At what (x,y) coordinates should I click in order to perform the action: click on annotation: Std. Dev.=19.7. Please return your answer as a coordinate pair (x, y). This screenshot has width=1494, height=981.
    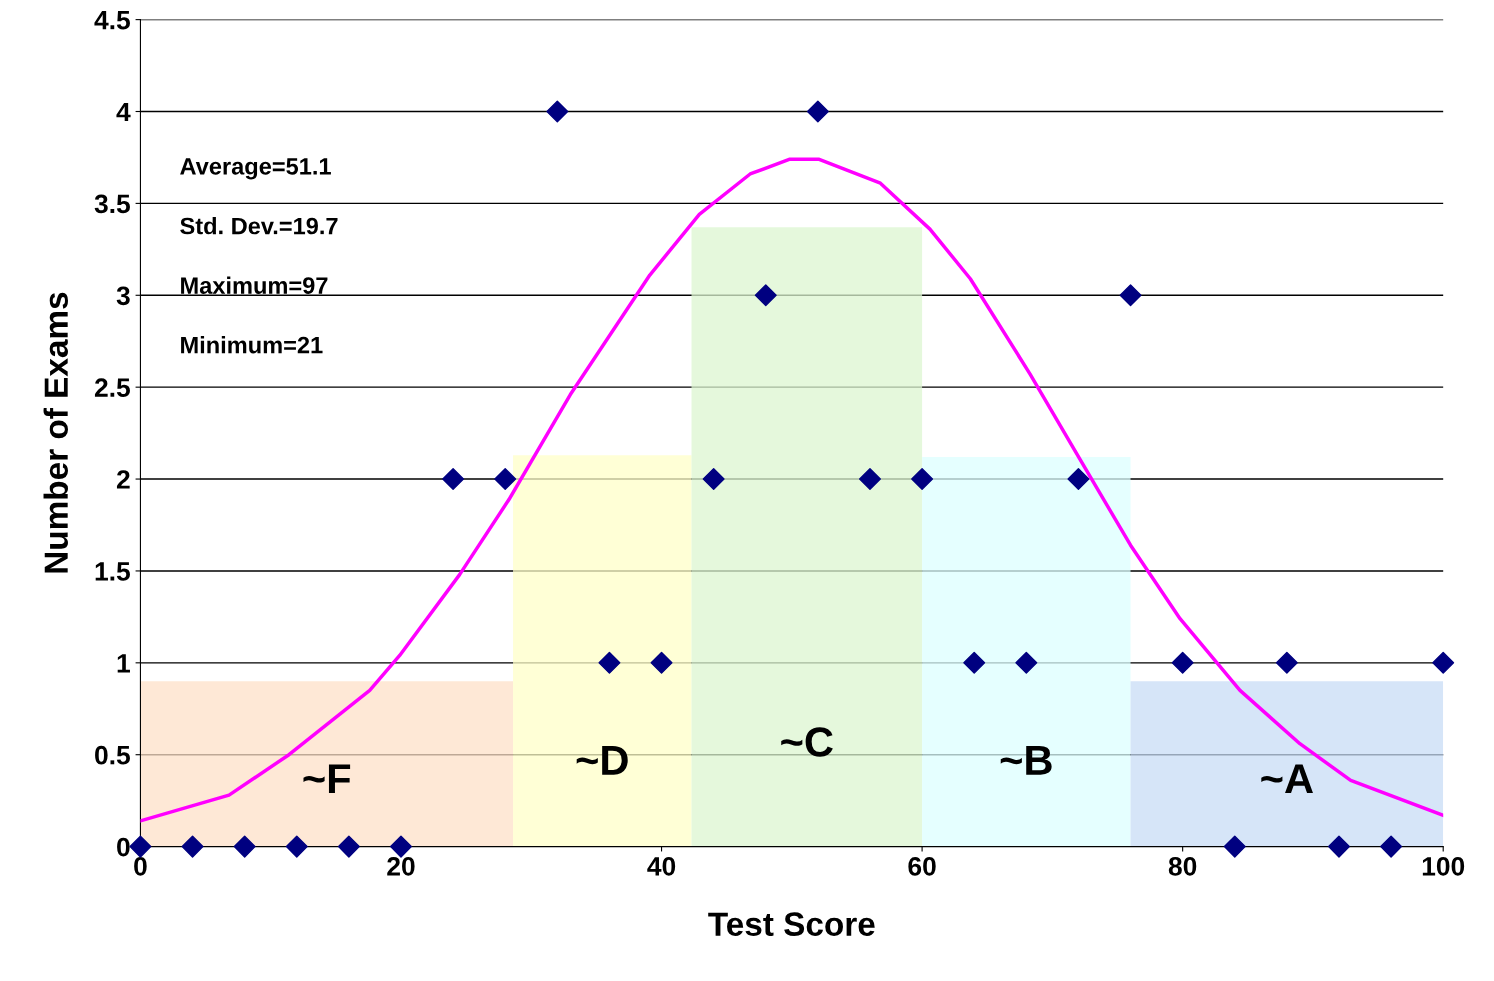
    Looking at the image, I should click on (259, 226).